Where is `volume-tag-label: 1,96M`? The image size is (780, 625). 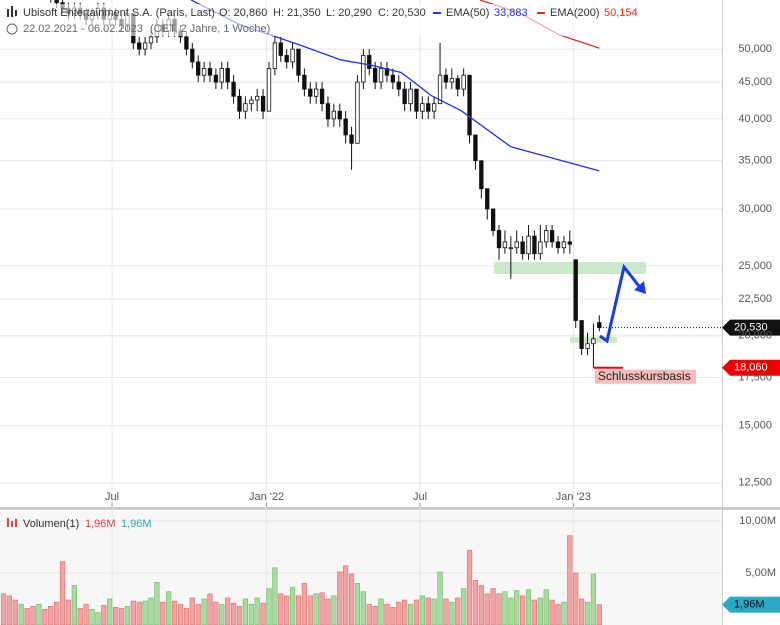
volume-tag-label: 1,96M is located at coordinates (749, 605).